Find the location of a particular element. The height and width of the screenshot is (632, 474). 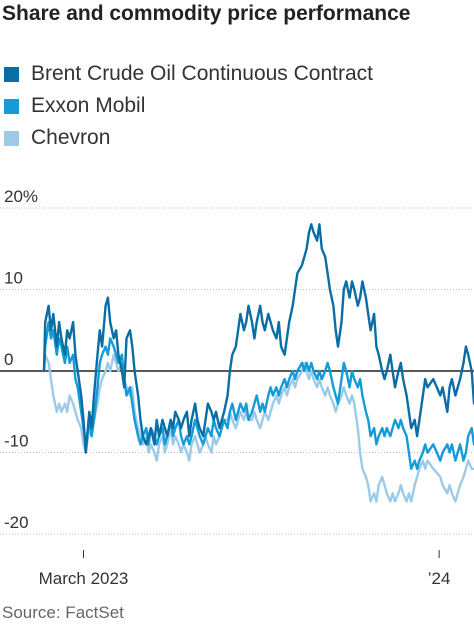

legend-swatch-exxon is located at coordinates (11, 106).